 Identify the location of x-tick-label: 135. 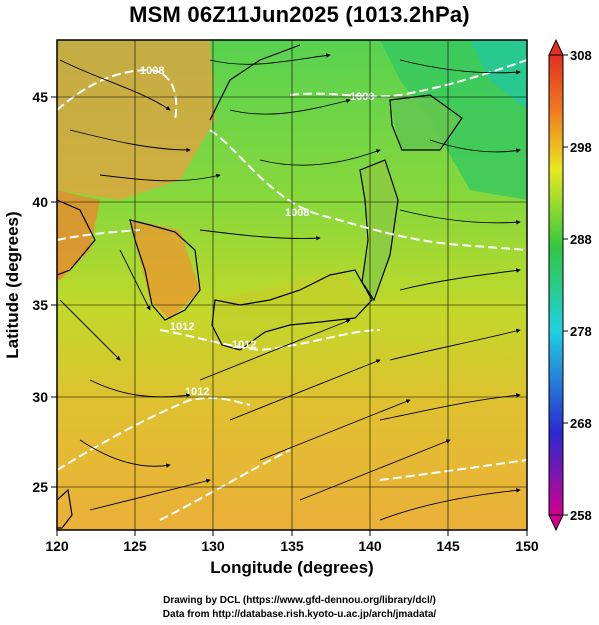
(292, 546).